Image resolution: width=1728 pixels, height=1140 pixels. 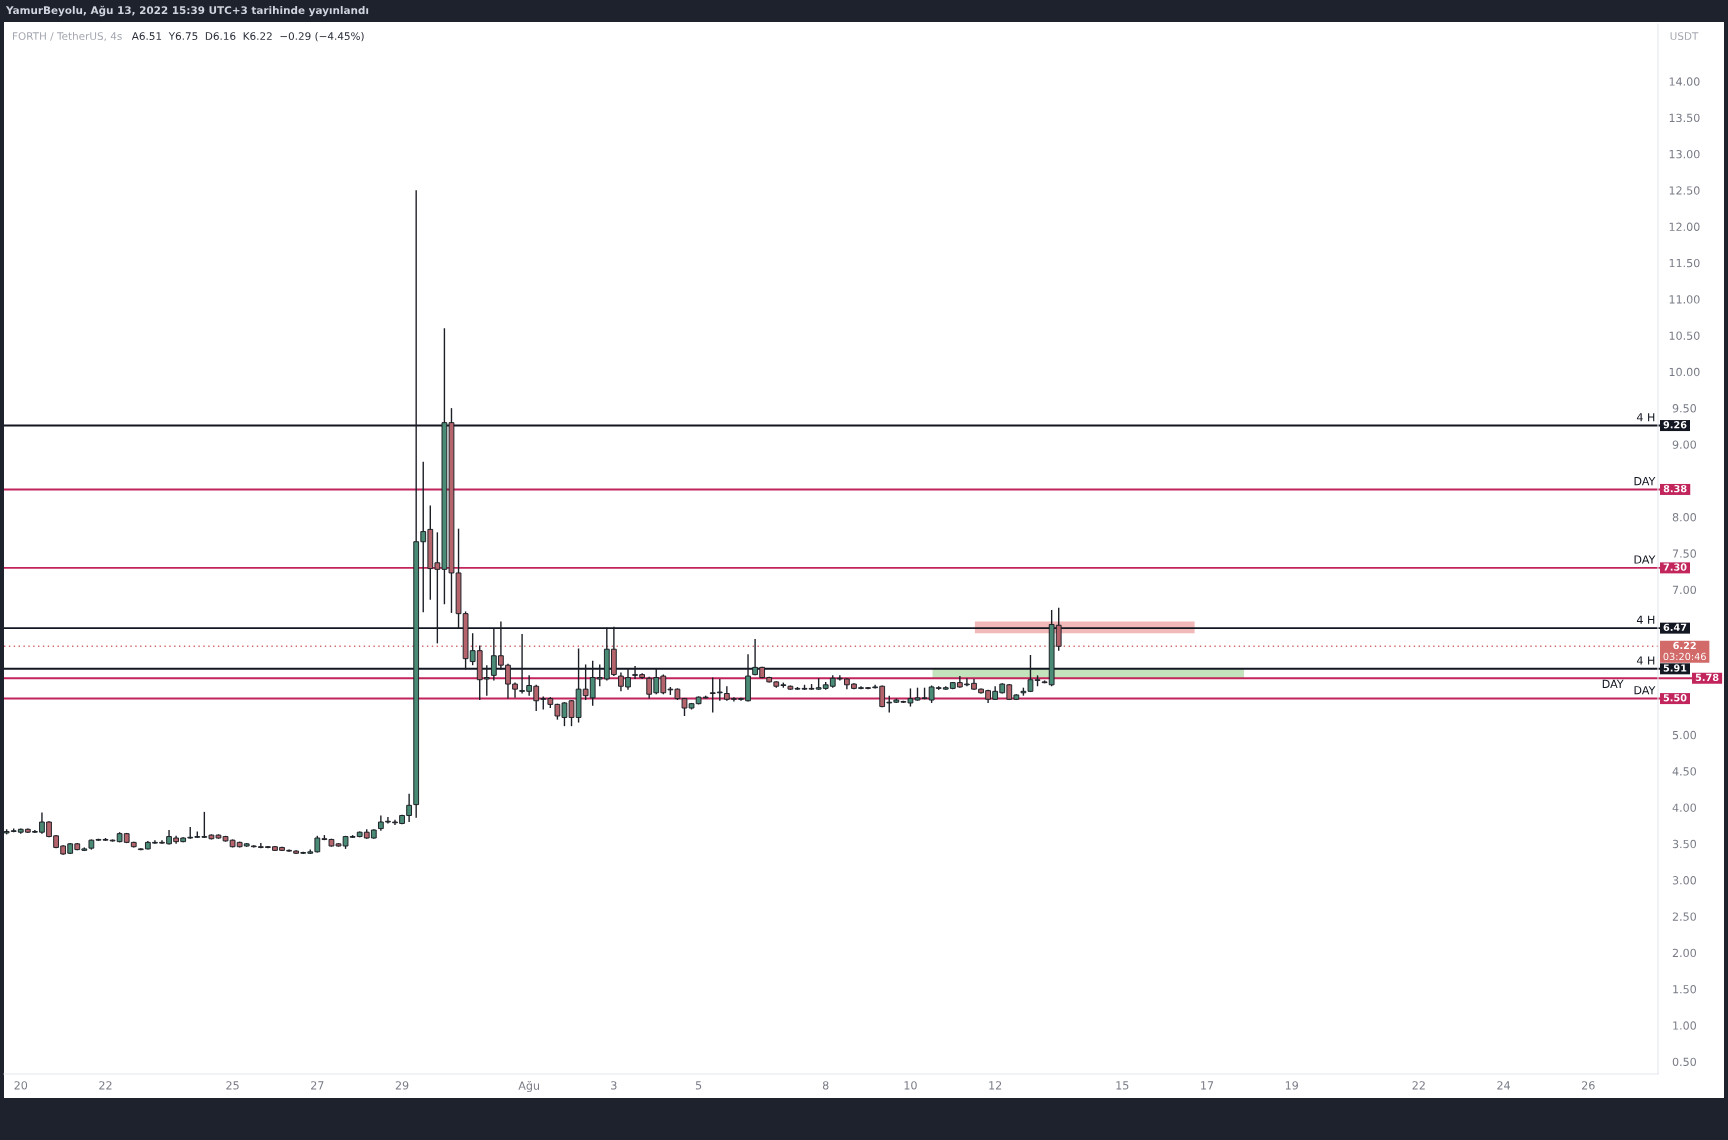 What do you see at coordinates (1684, 771) in the screenshot?
I see `y-tick-label: 4.50` at bounding box center [1684, 771].